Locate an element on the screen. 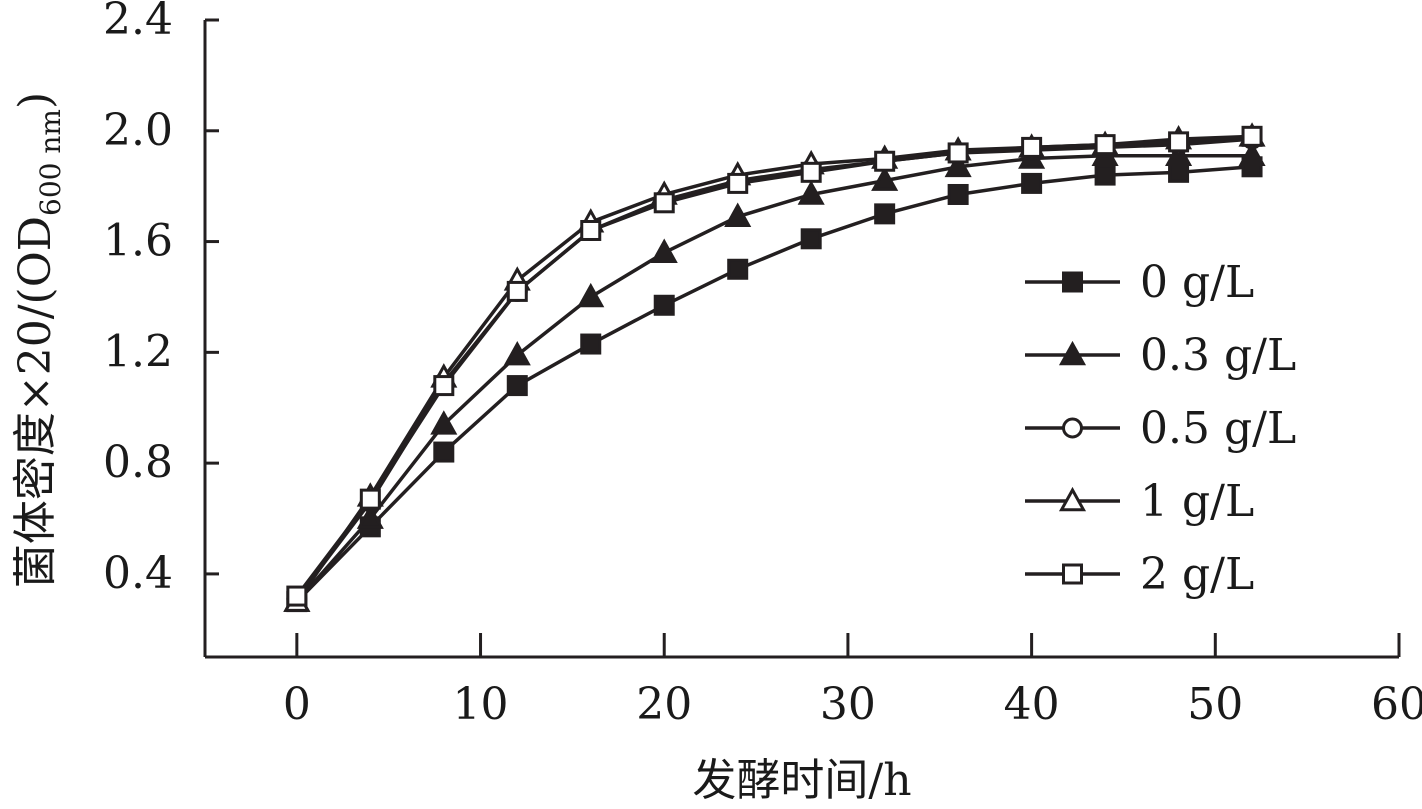 The width and height of the screenshot is (1422, 809). y-tick-label: 0.4 is located at coordinates (138, 573).